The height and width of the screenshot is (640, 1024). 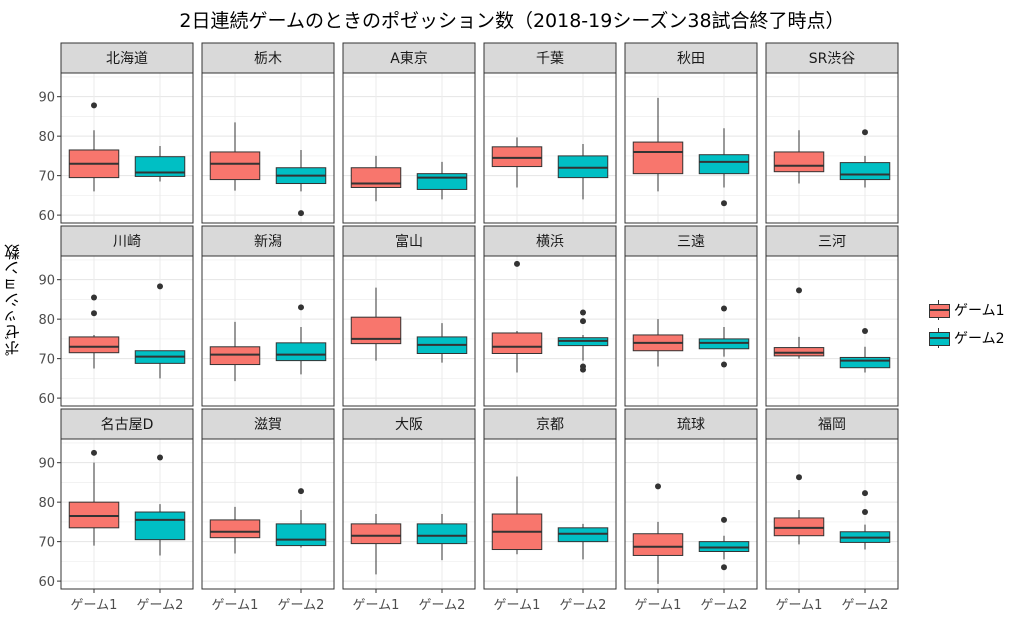 I want to click on facet-13: 名古屋D 60 70 80 90 ゲーム1 ゲーム2, so click(x=116, y=510).